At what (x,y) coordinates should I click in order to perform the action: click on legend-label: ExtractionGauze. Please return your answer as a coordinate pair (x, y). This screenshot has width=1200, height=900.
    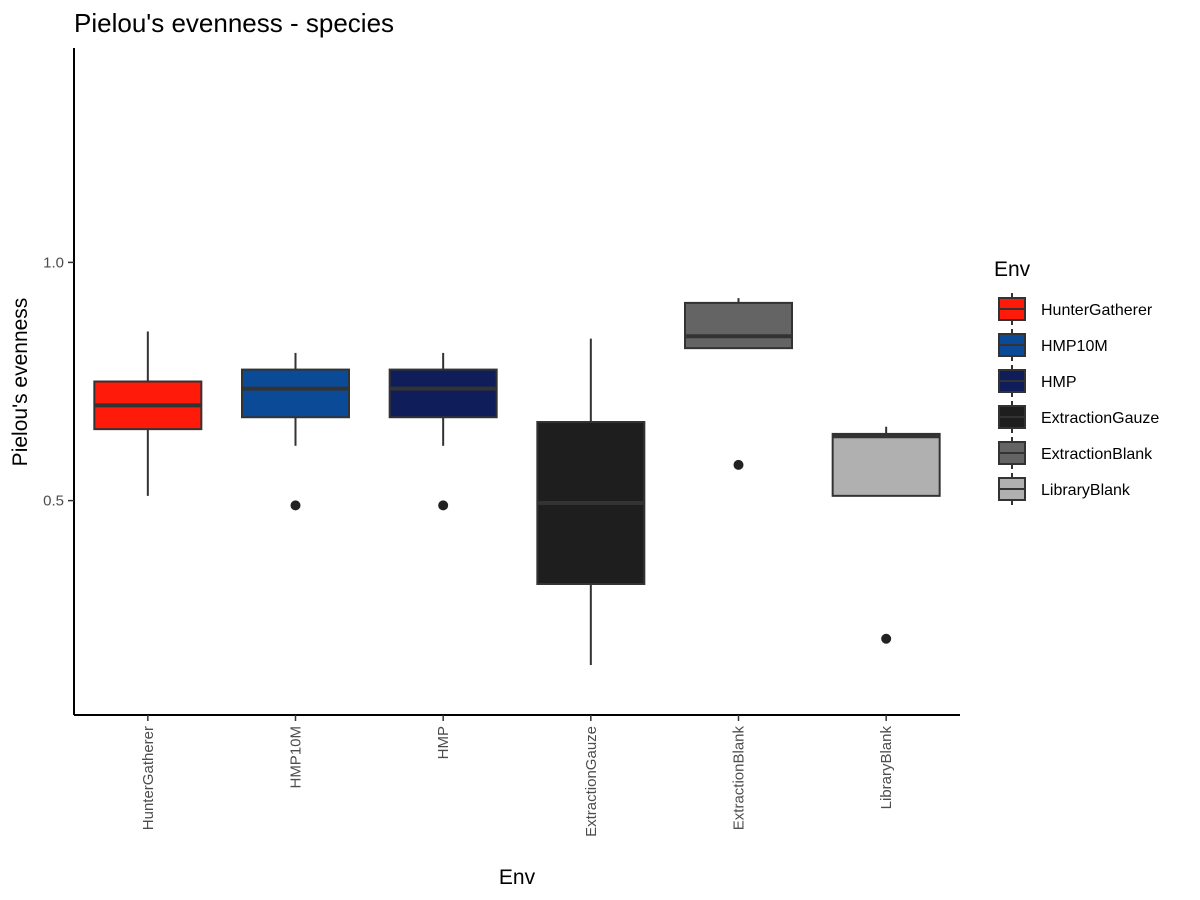
    Looking at the image, I should click on (1100, 418).